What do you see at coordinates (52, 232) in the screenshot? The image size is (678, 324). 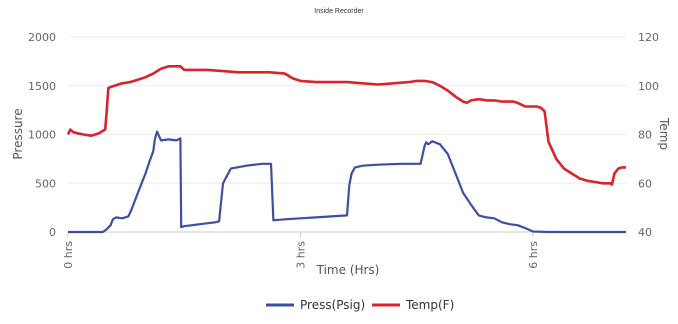 I see `y-tick-label: 0` at bounding box center [52, 232].